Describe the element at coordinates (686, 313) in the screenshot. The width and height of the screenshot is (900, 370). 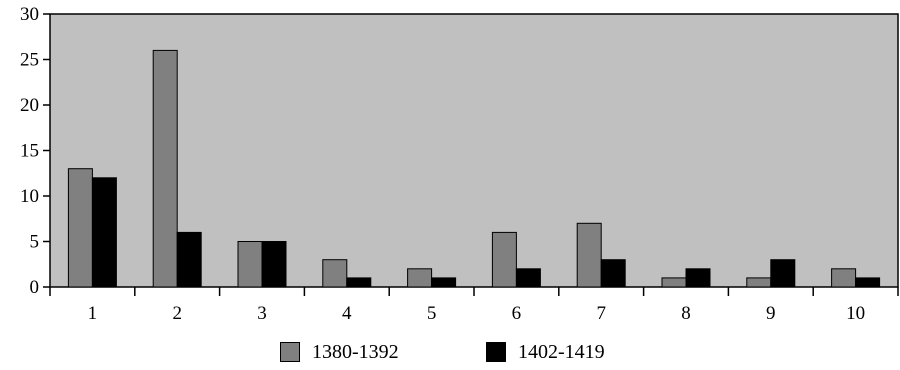
I see `x-tick-label-8: 8` at that location.